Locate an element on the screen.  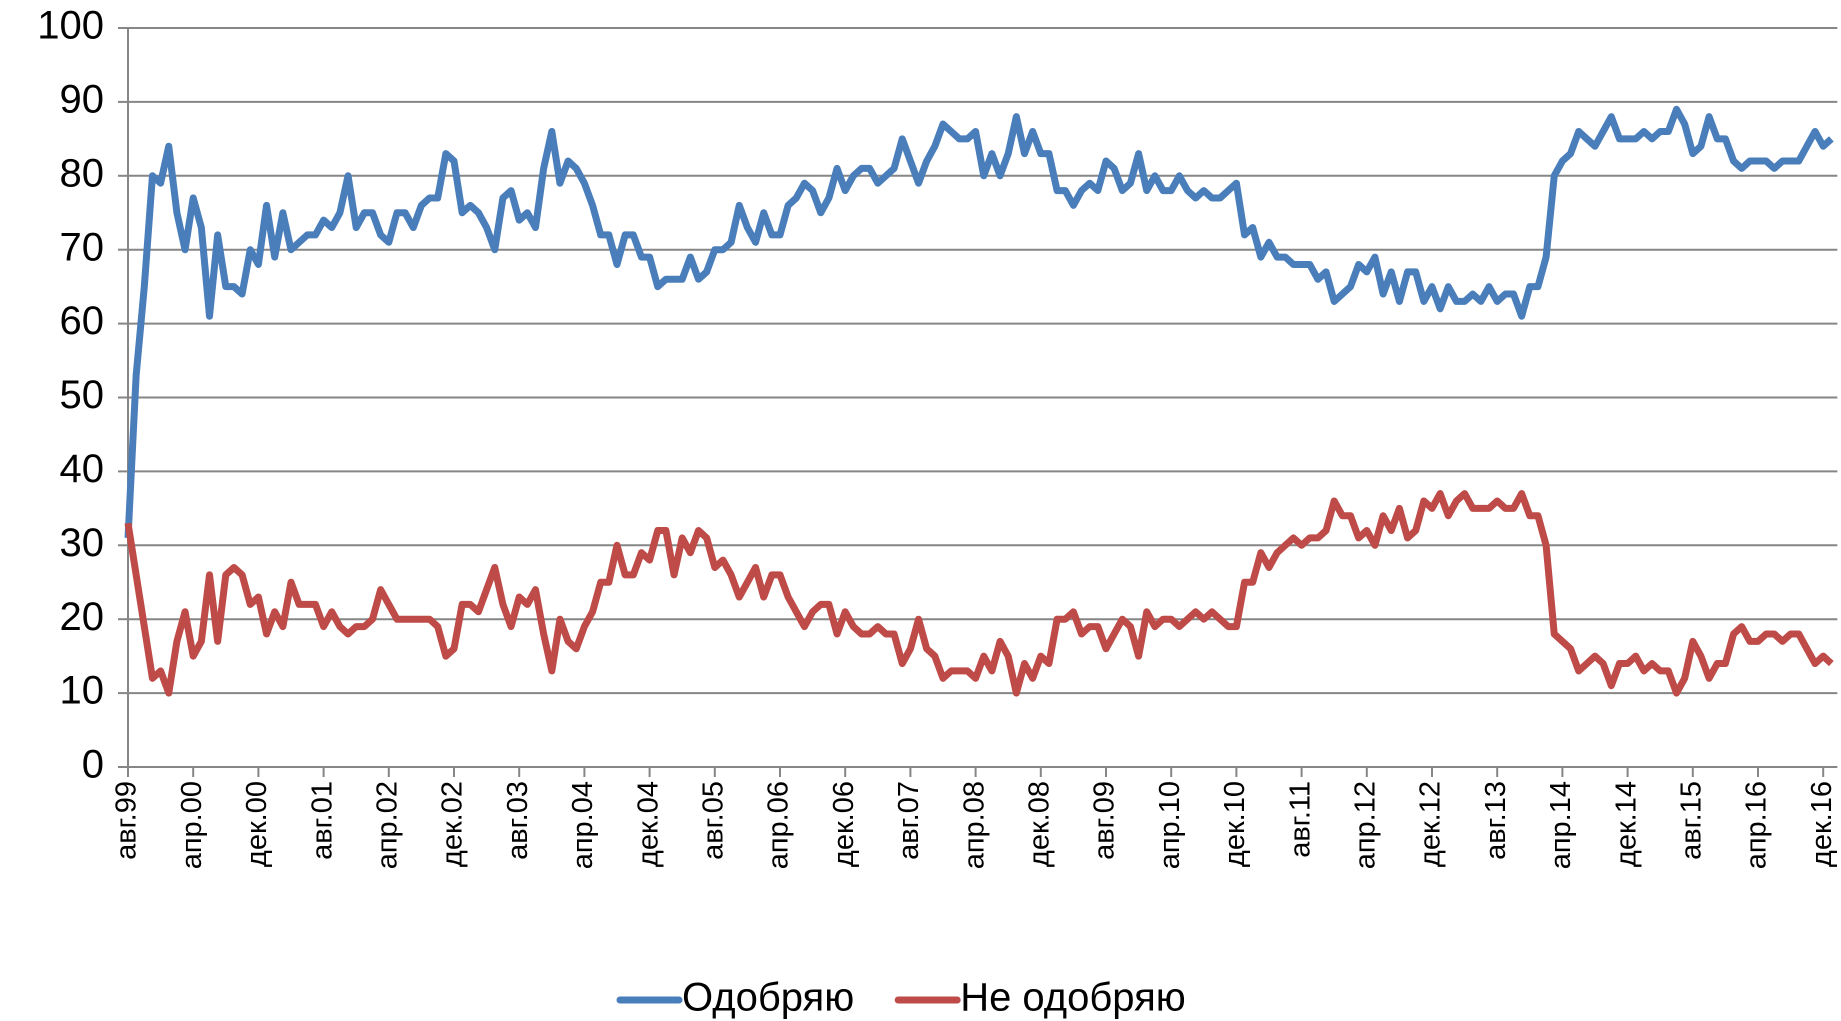
y-tick-label: 40 is located at coordinates (82, 469).